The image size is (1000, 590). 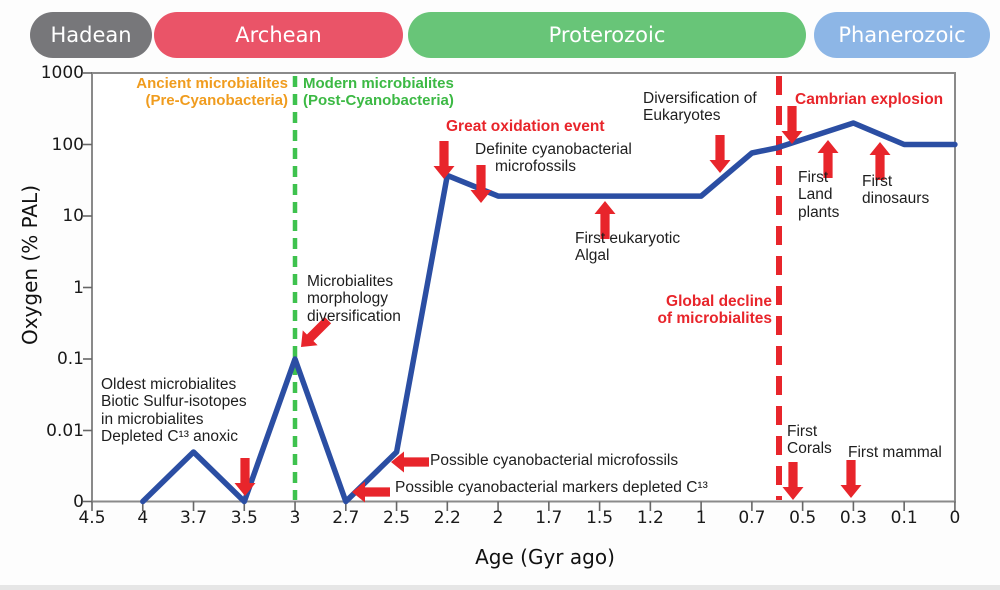 I want to click on x-axis-title: Age (Gyr ago), so click(x=545, y=557).